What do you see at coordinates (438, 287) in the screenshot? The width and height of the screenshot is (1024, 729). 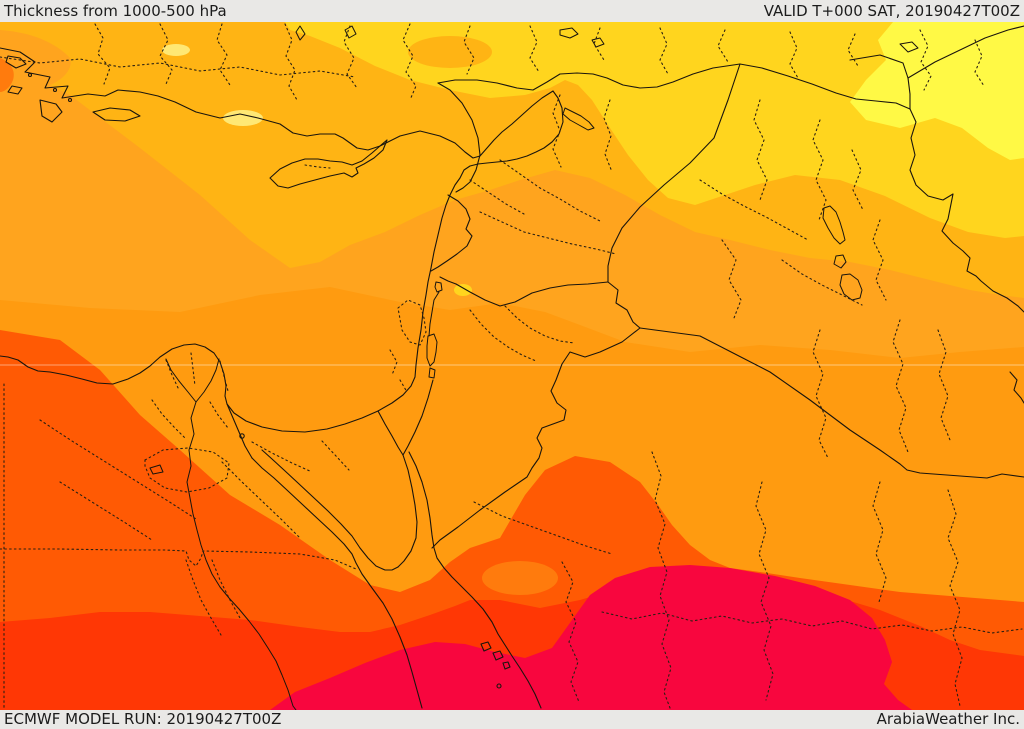 I see `sea-of-galilee` at bounding box center [438, 287].